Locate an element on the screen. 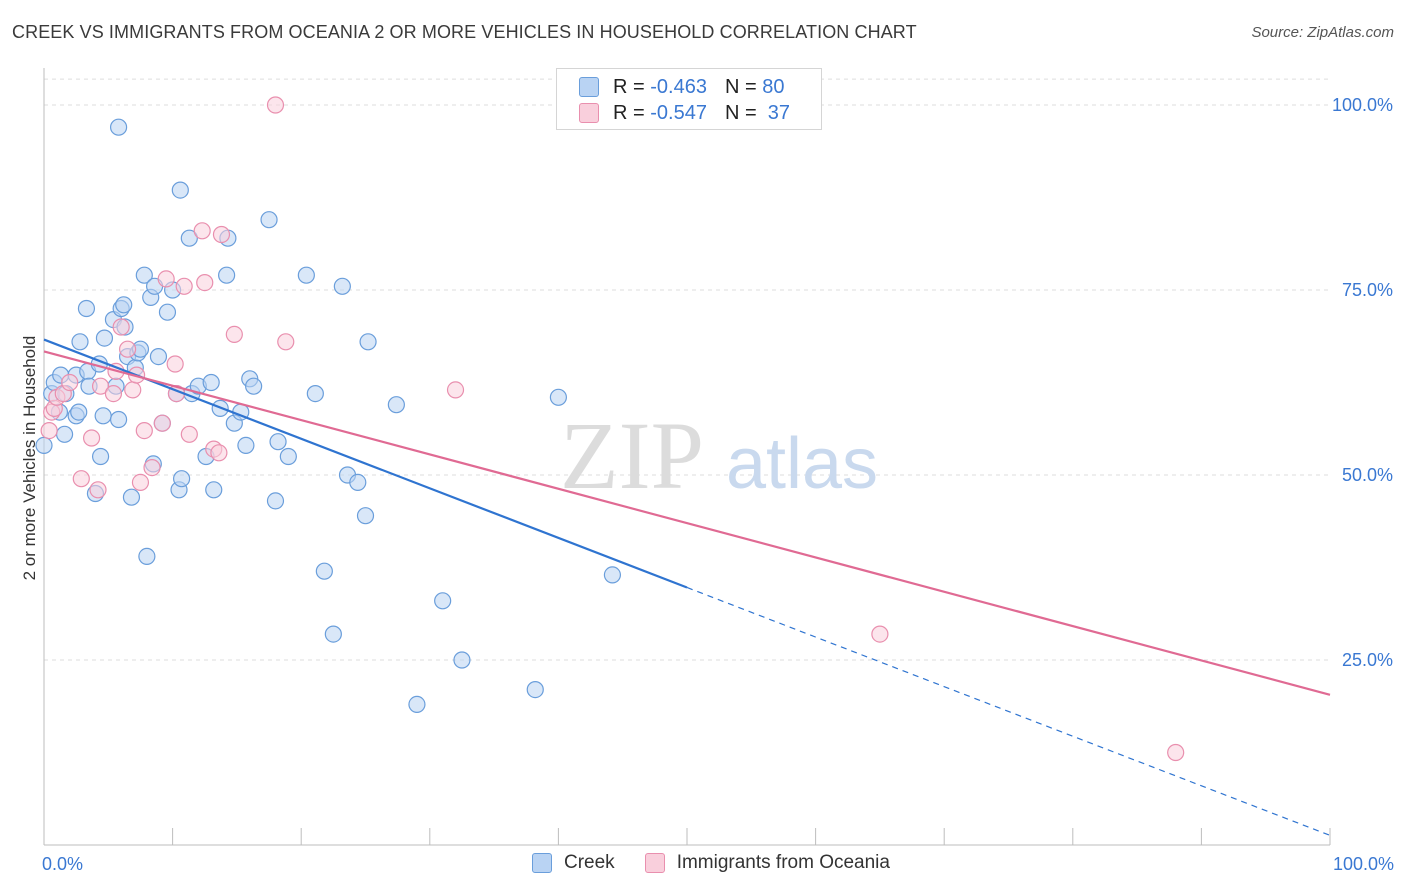  legend-item-creek: Creek is located at coordinates (573, 863).